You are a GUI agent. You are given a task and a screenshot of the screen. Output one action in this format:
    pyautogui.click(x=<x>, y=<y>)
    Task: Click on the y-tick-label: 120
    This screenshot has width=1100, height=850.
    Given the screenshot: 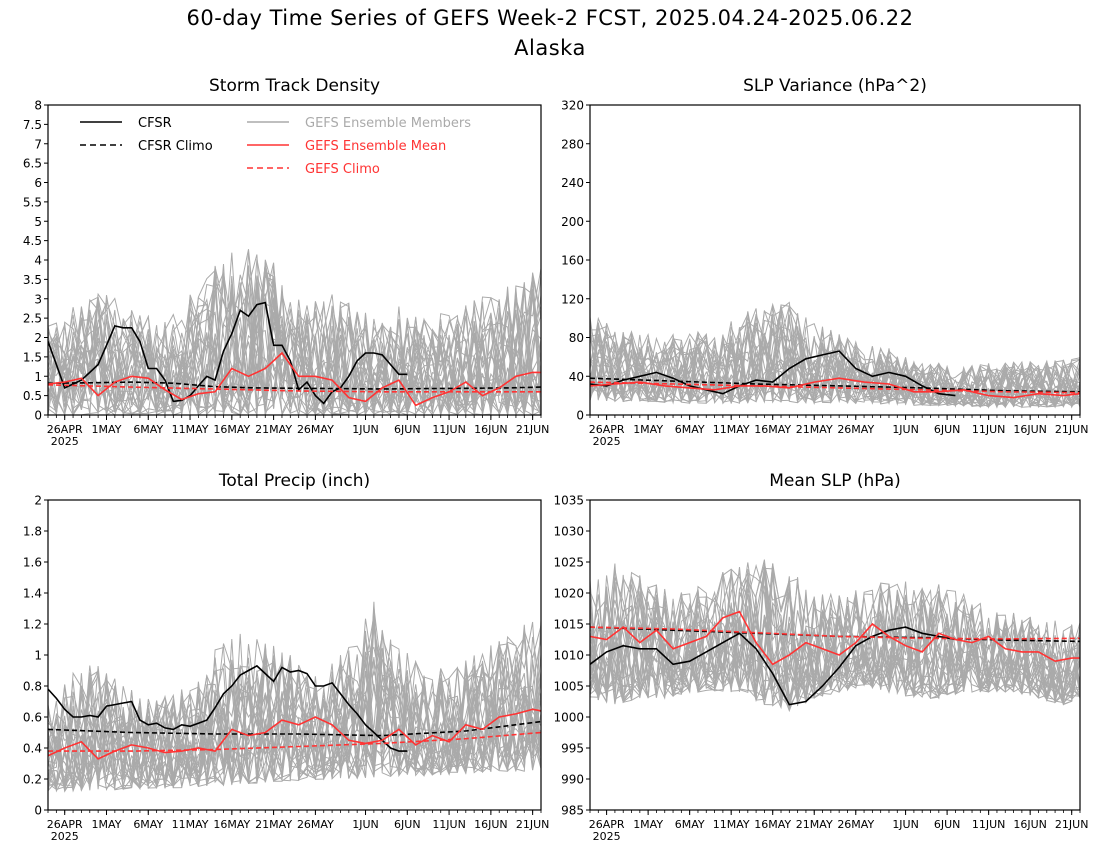 What is the action you would take?
    pyautogui.click(x=572, y=299)
    